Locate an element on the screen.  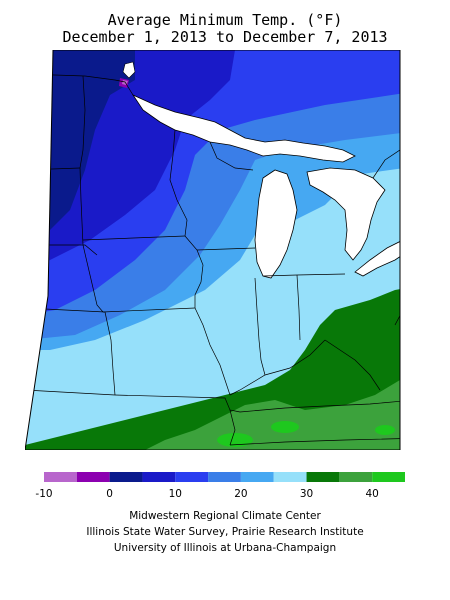
map-title: Average Minimum Temp. (°F) is located at coordinates (225, 20).